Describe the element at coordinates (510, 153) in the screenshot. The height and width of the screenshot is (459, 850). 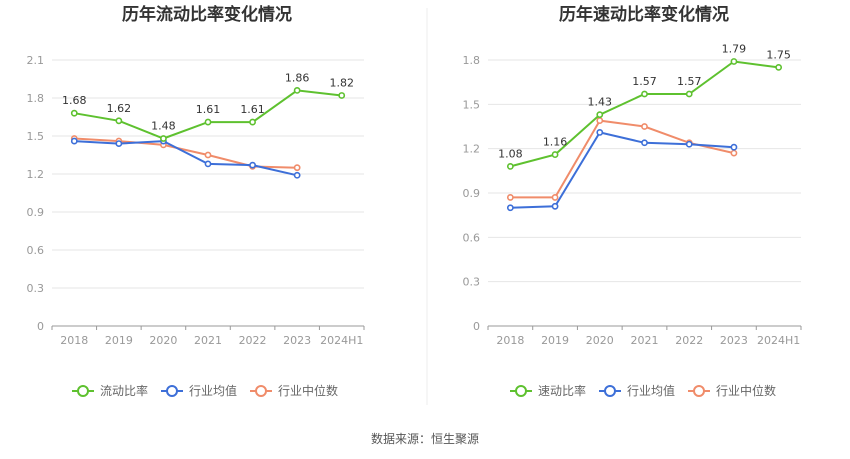
I see `data-label: 1.08` at that location.